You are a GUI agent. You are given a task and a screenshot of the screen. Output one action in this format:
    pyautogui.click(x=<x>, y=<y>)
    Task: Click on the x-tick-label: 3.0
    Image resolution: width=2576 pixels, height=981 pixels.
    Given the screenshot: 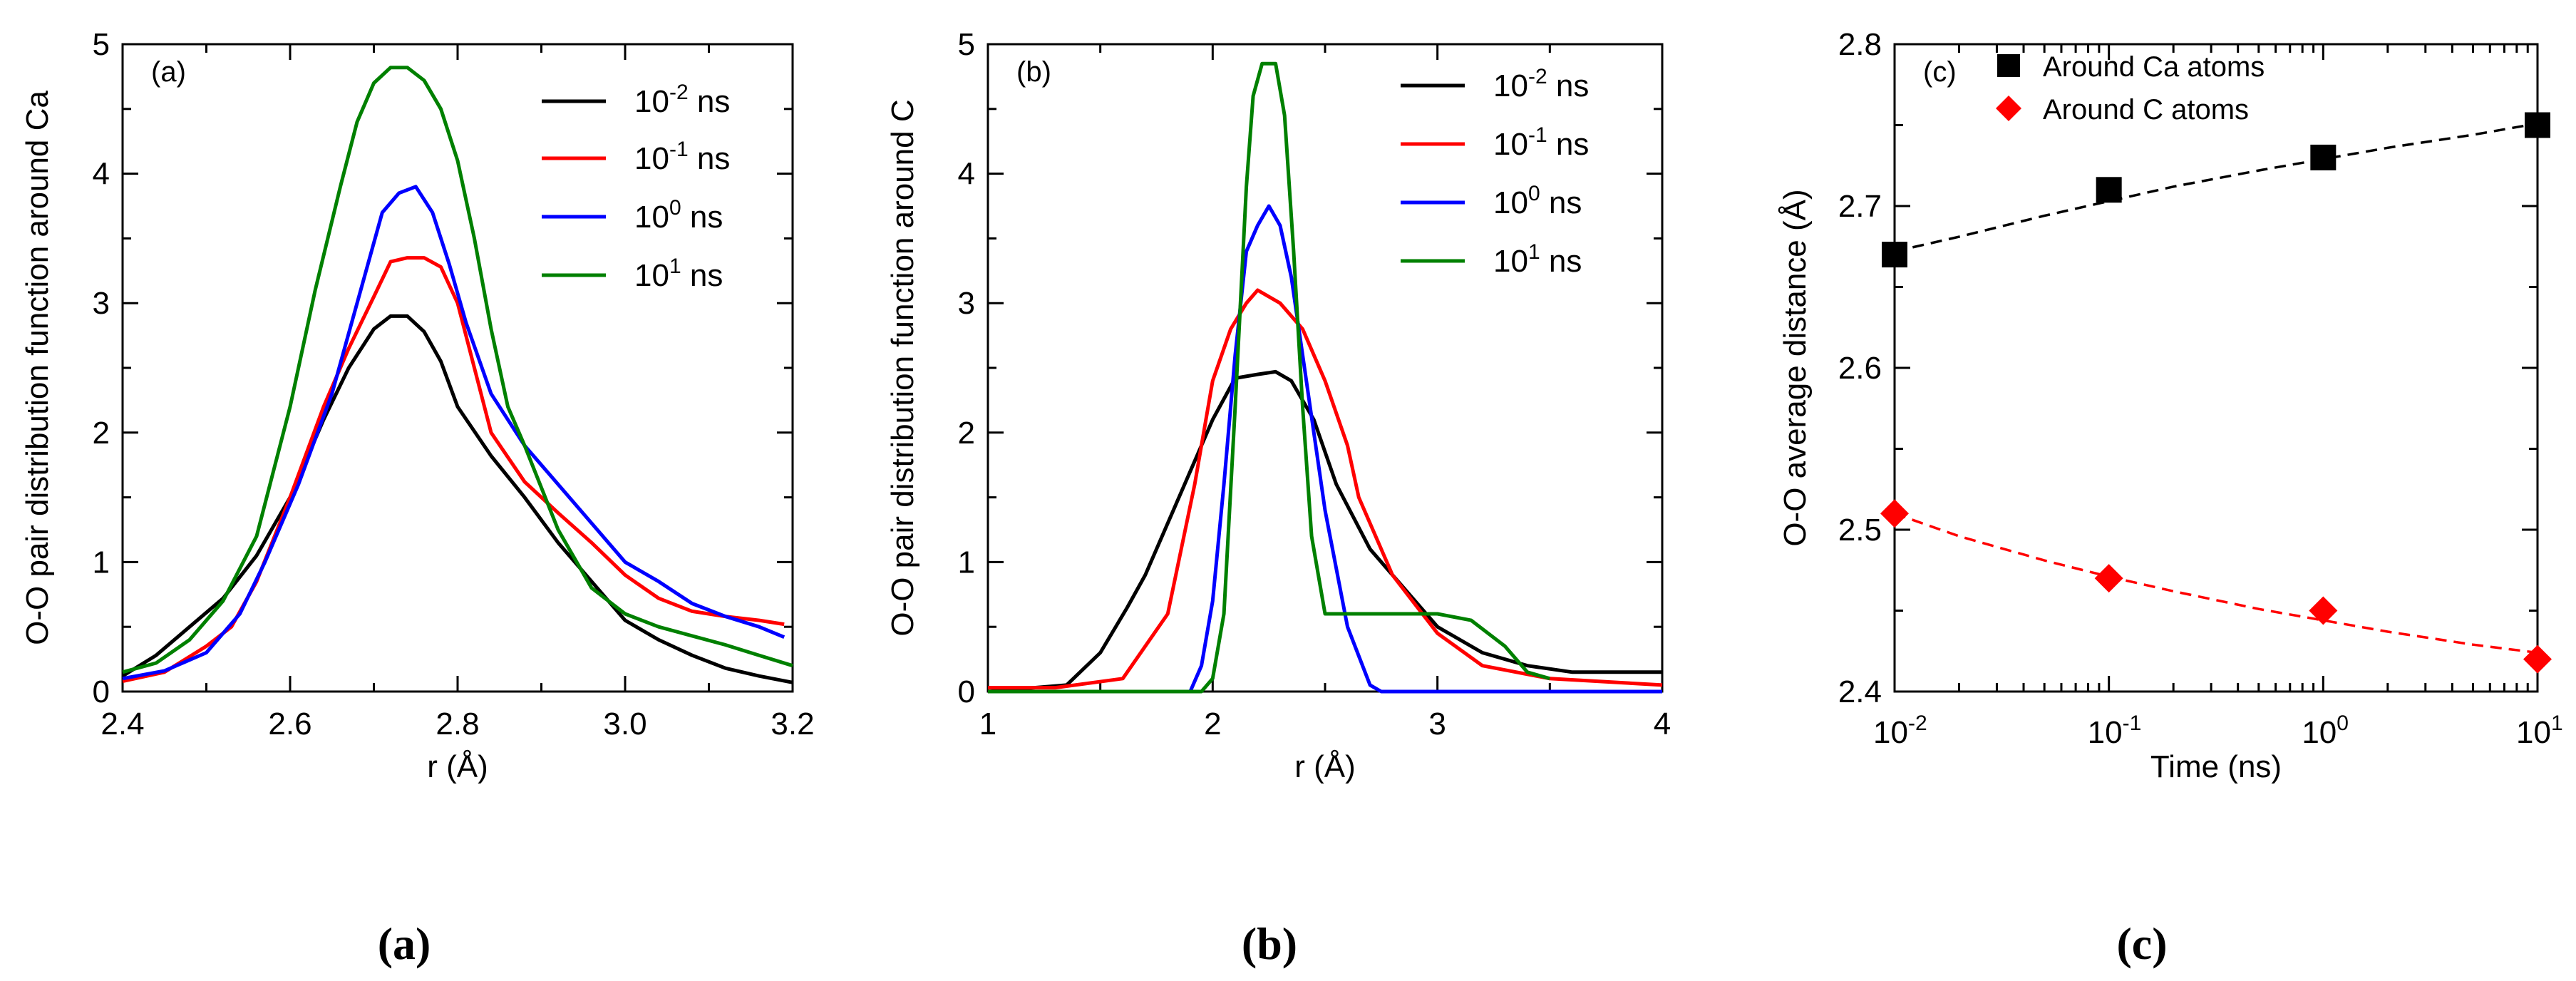 What is the action you would take?
    pyautogui.click(x=624, y=724)
    